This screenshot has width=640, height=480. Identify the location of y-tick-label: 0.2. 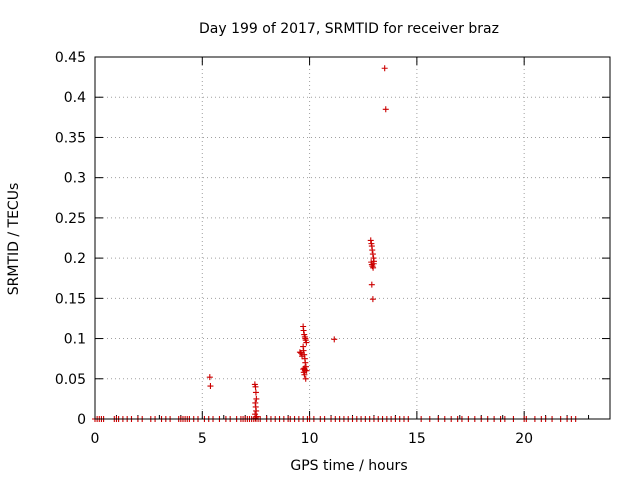
(75, 259).